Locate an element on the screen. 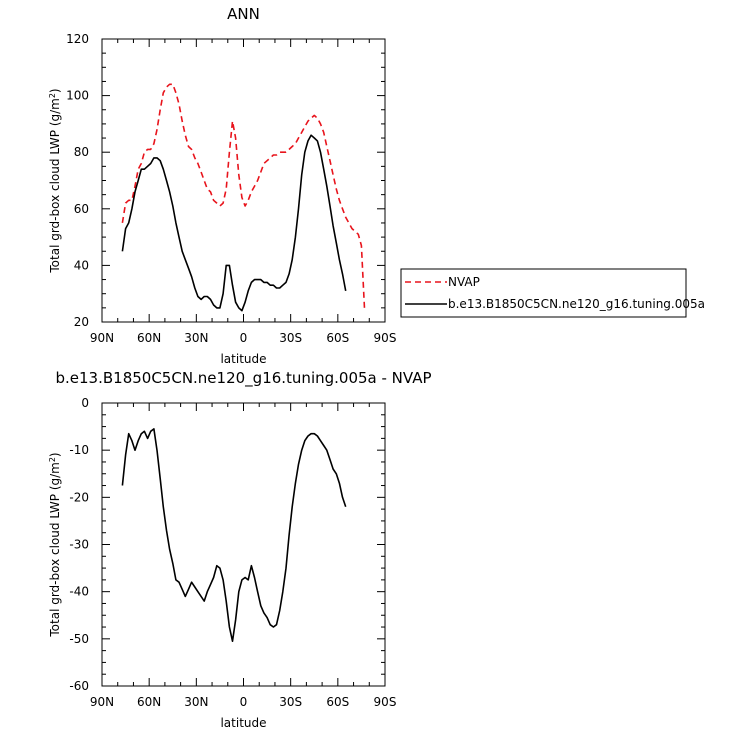 The height and width of the screenshot is (736, 733). legend-label-1: NVAP is located at coordinates (464, 282).